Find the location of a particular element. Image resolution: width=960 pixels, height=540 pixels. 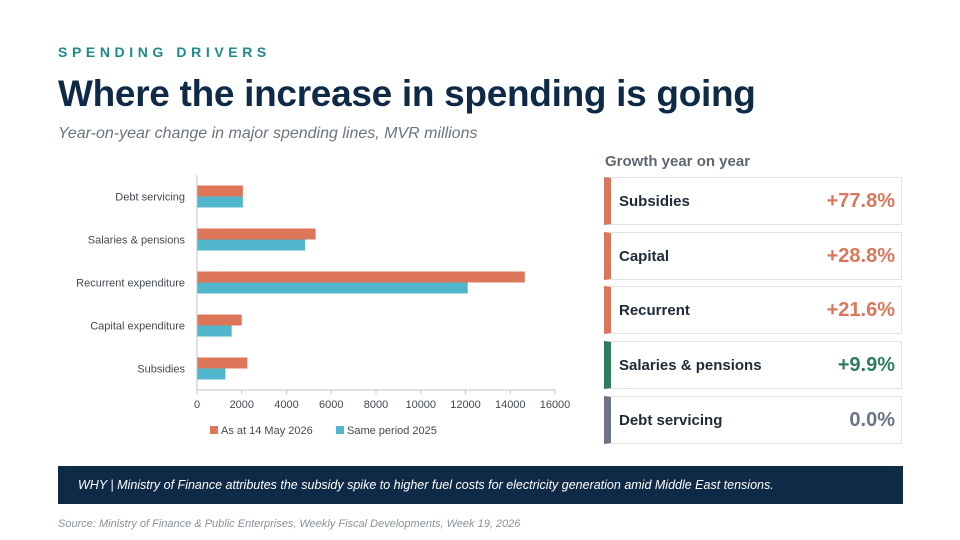

growth-card-salaries: Salaries & pensions +9.9% is located at coordinates (753, 365).